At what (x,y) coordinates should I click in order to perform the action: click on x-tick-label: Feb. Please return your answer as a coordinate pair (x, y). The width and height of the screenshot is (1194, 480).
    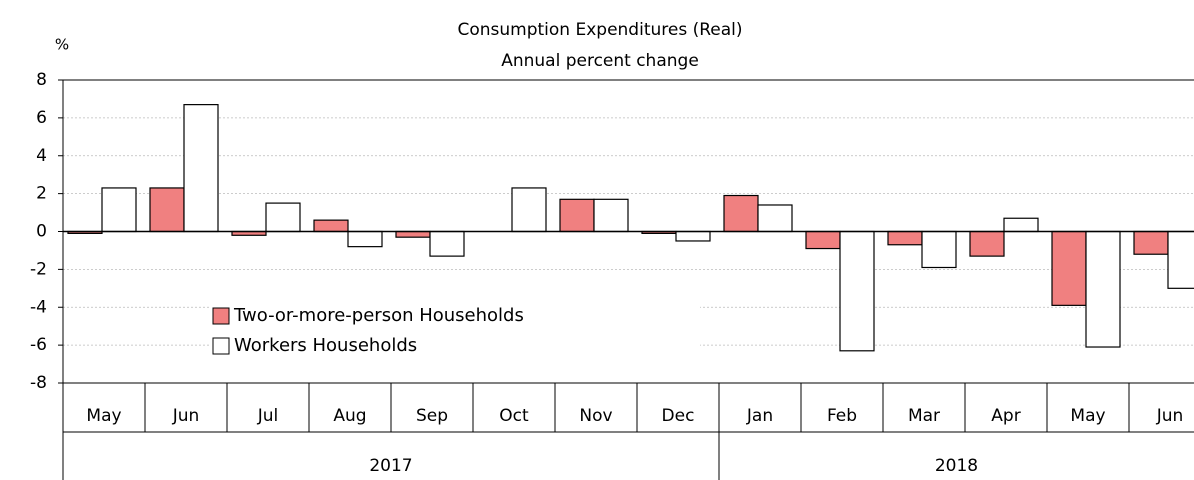
    Looking at the image, I should click on (842, 416).